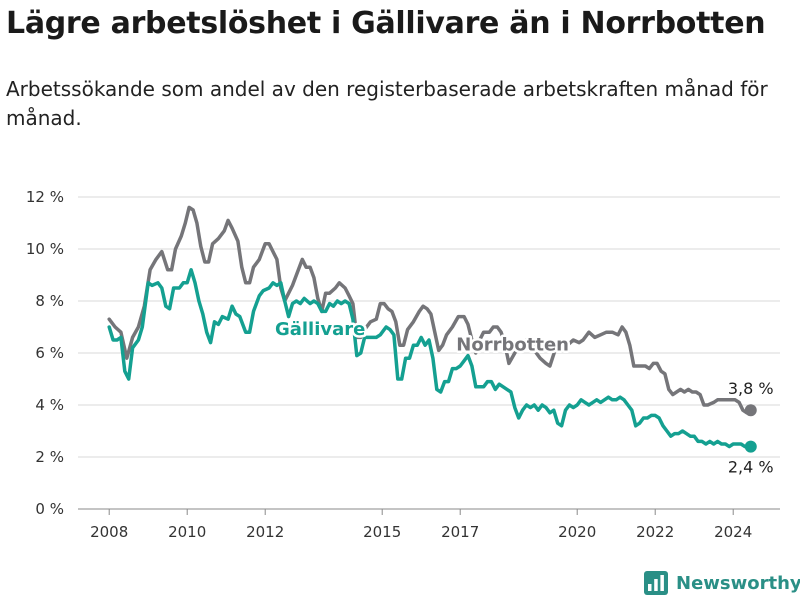  I want to click on y-tick-label: 0 %, so click(49, 509).